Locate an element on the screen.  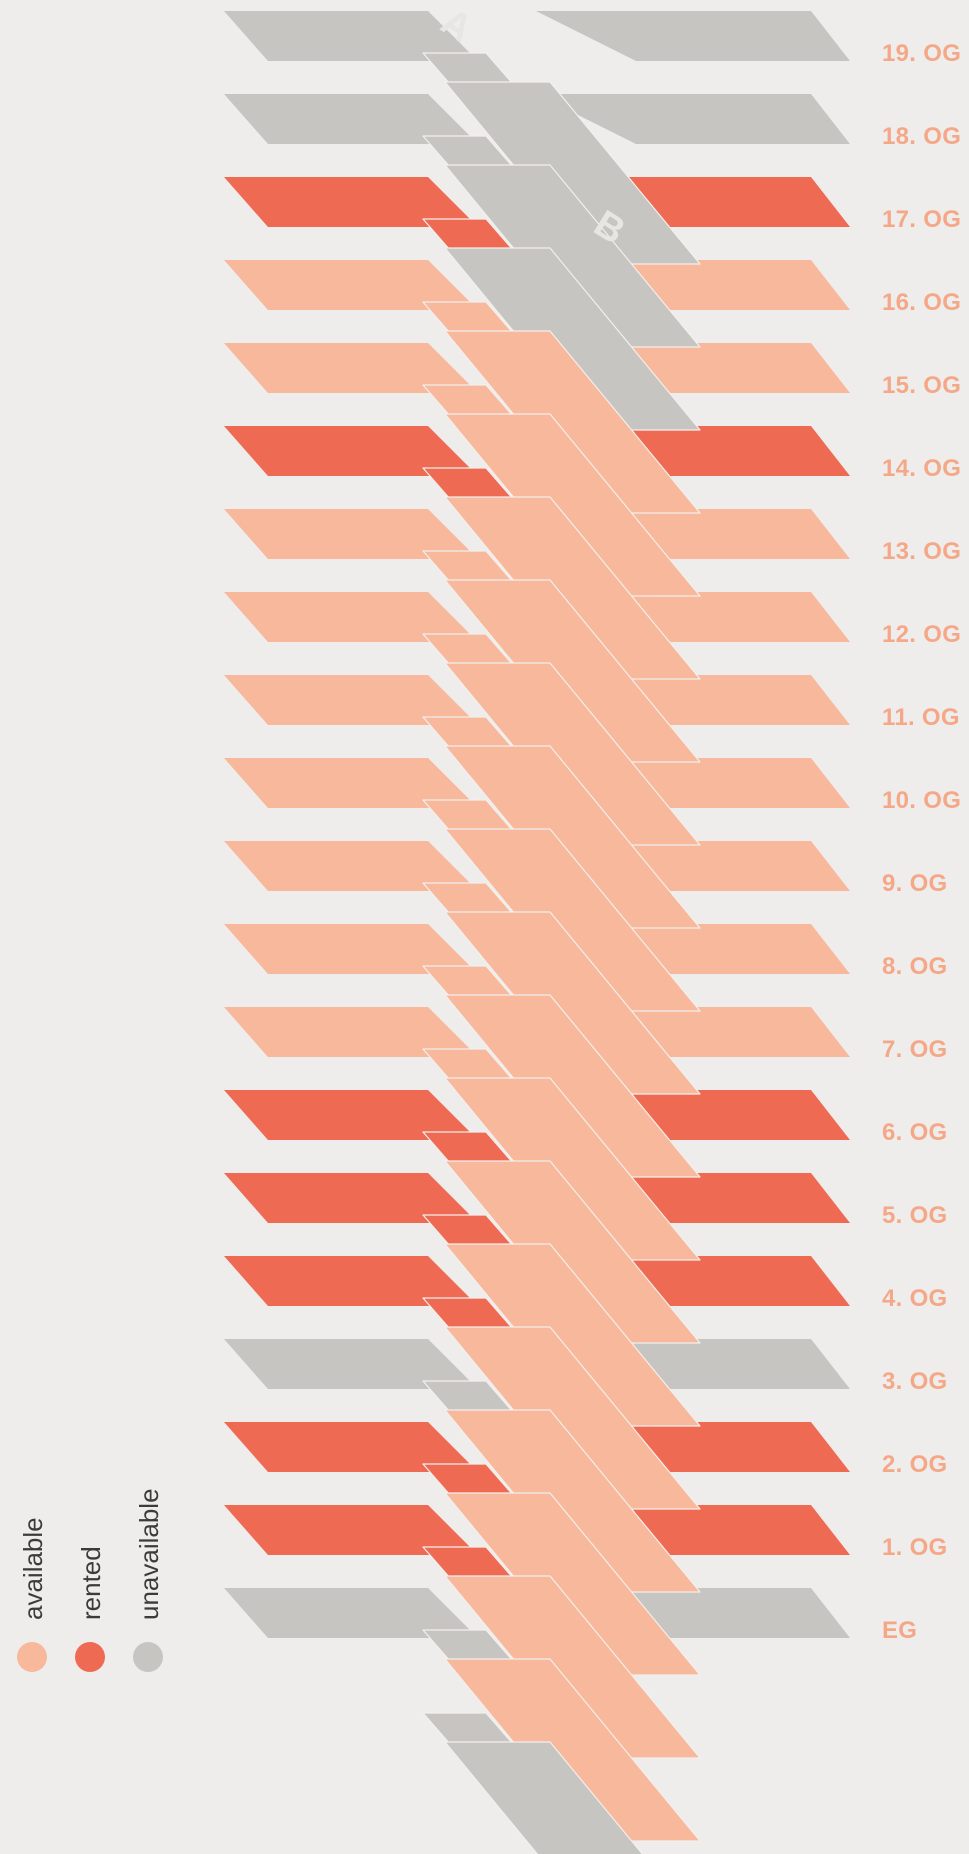
floor-label: 8. OG is located at coordinates (915, 966).